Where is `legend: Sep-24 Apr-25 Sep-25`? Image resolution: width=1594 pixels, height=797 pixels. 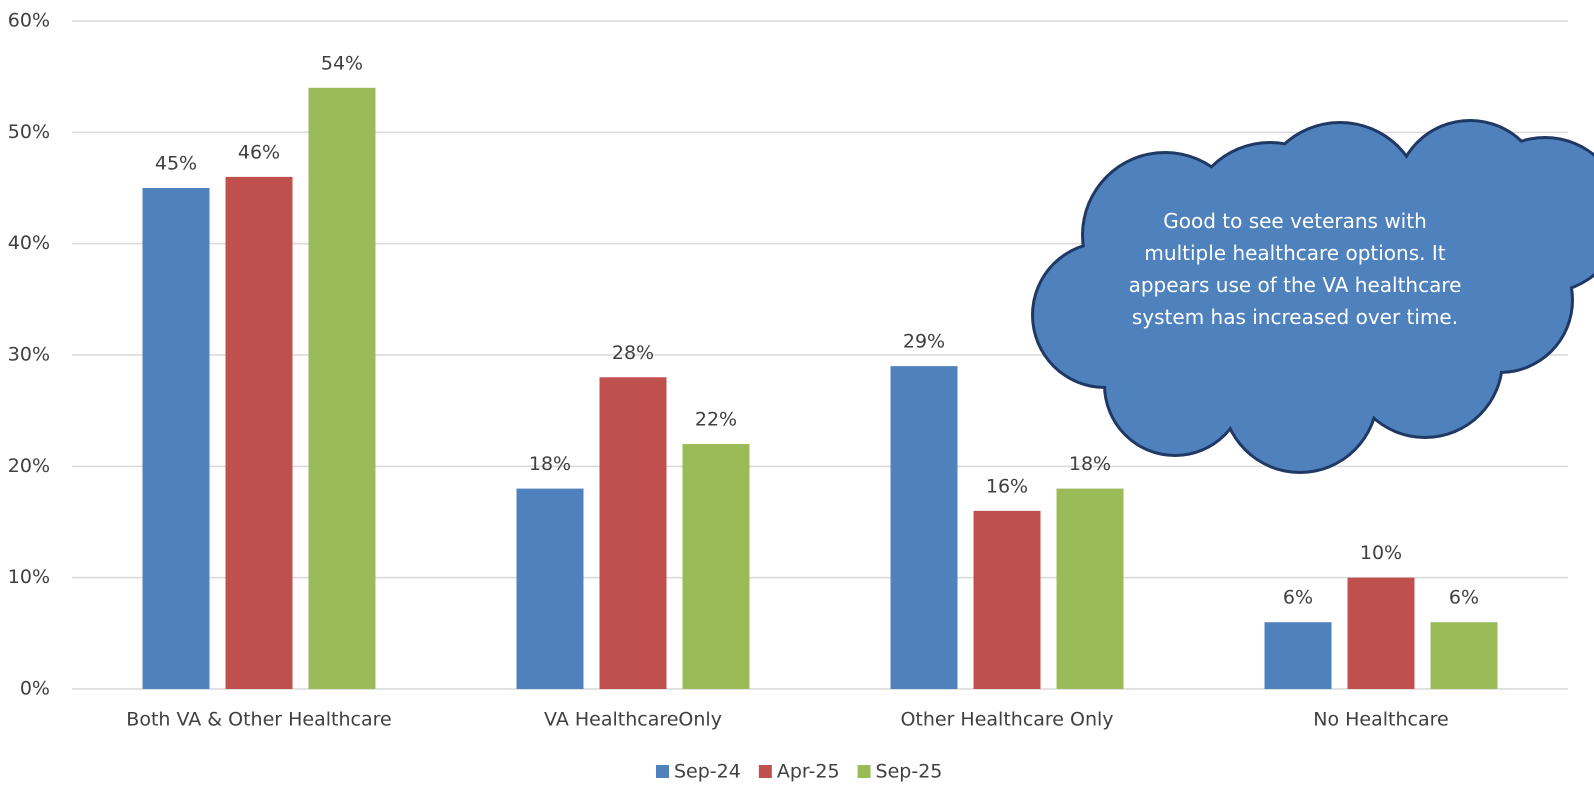
legend: Sep-24 Apr-25 Sep-25 is located at coordinates (799, 772).